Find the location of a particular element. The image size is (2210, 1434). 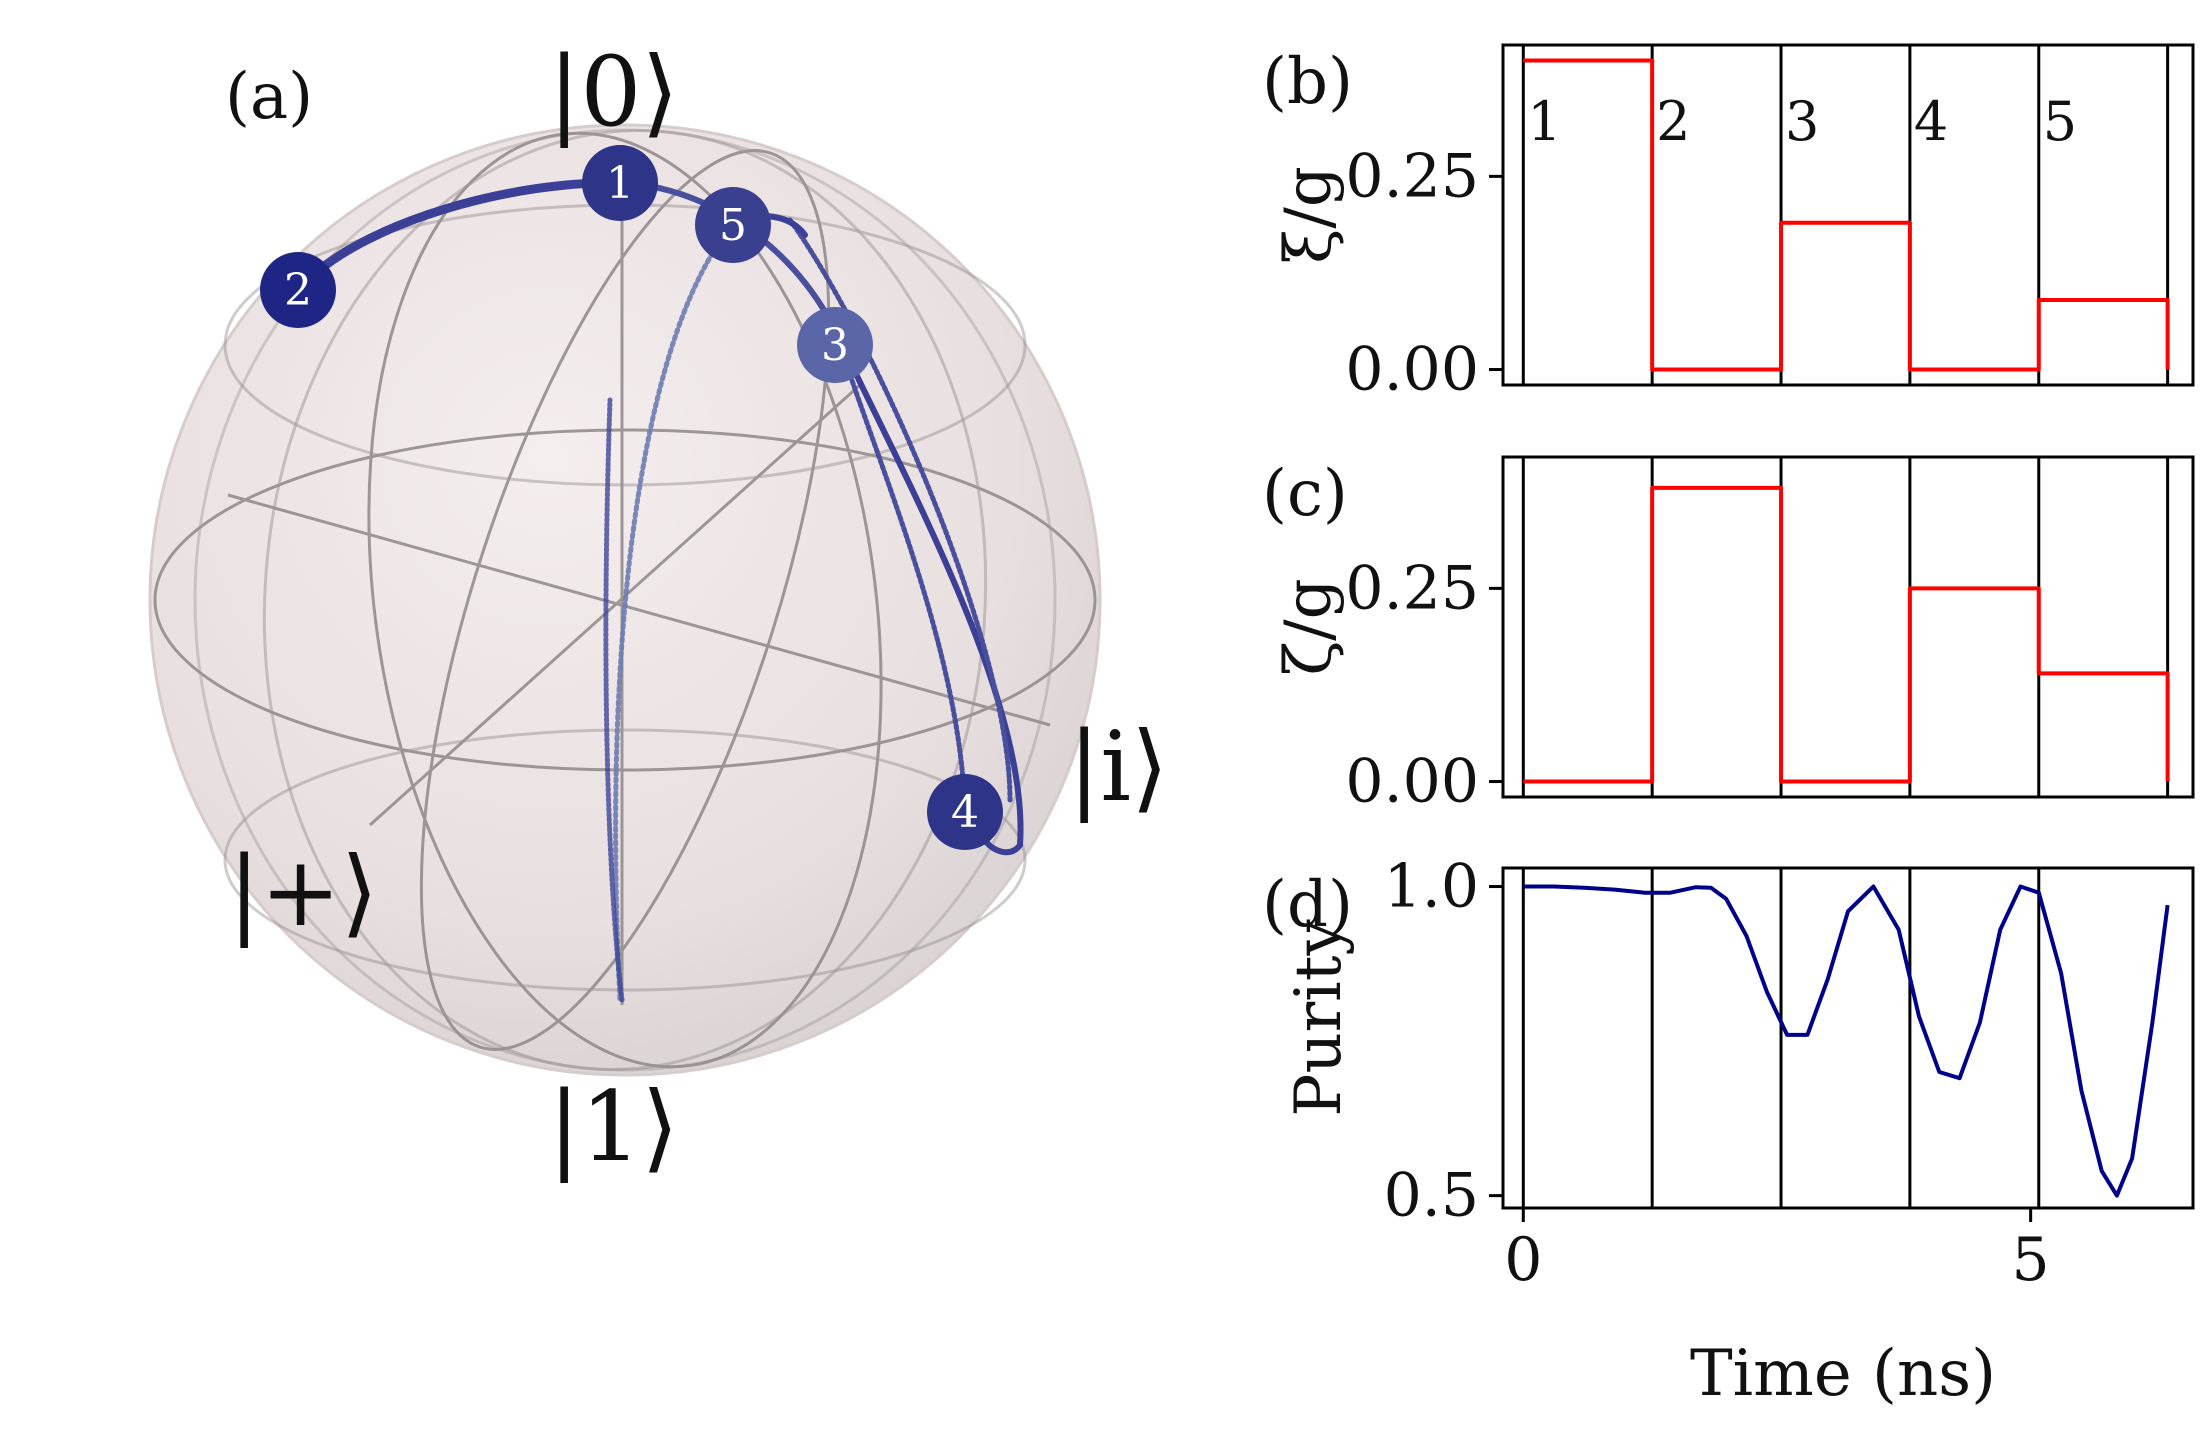

marker-5: 5 is located at coordinates (733, 225).